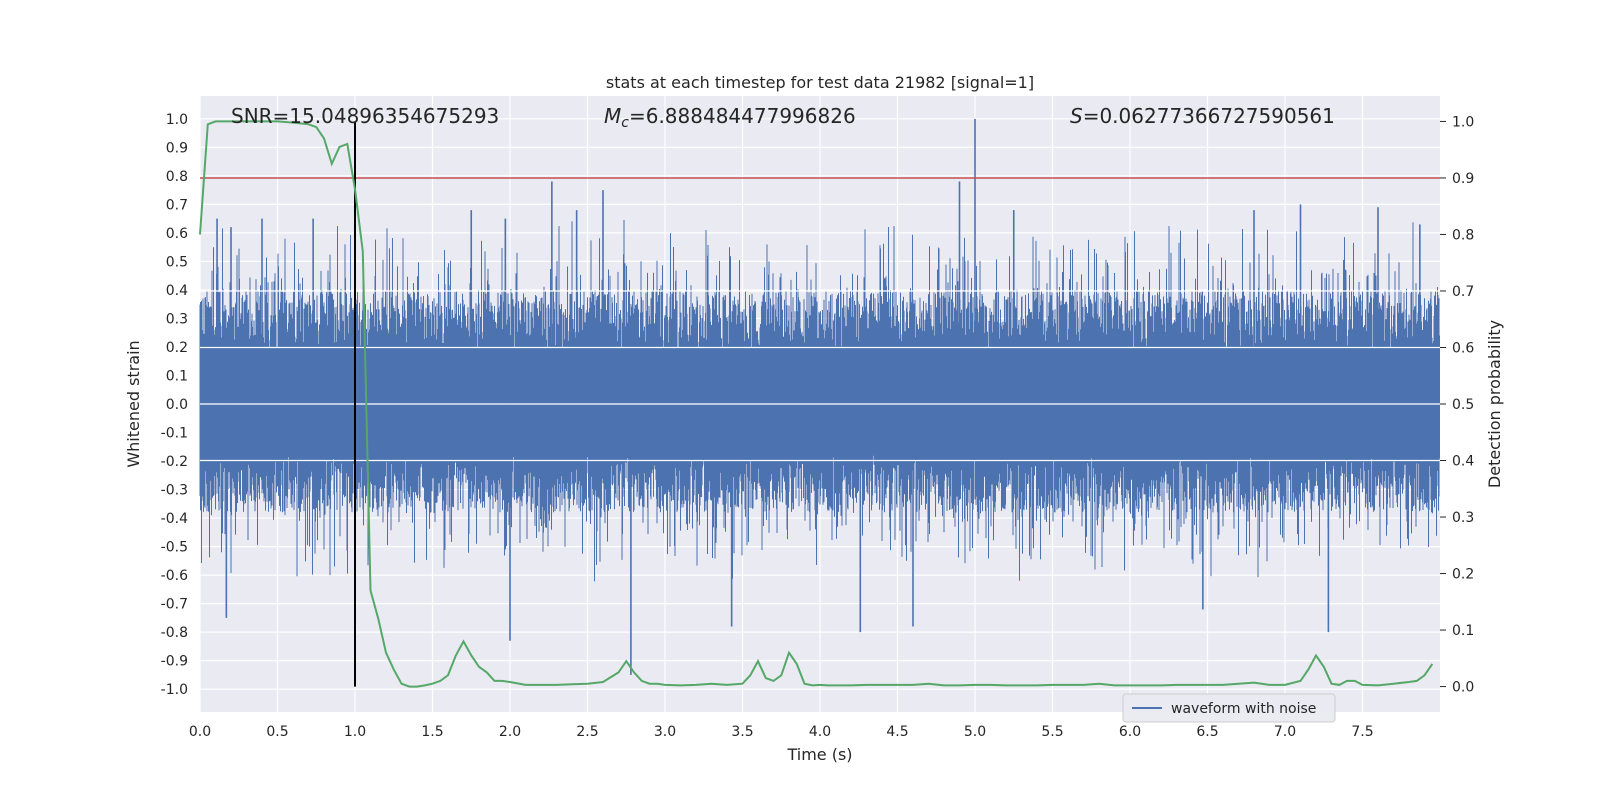  What do you see at coordinates (174, 605) in the screenshot?
I see `y-left-tick-label: -0.7` at bounding box center [174, 605].